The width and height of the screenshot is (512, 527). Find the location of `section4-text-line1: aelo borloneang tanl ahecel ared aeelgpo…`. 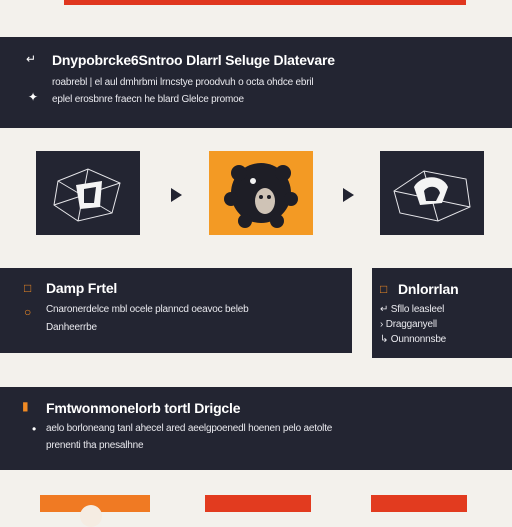

section4-text-line1: aelo borloneang tanl ahecel ared aeelgpo… is located at coordinates (189, 428).